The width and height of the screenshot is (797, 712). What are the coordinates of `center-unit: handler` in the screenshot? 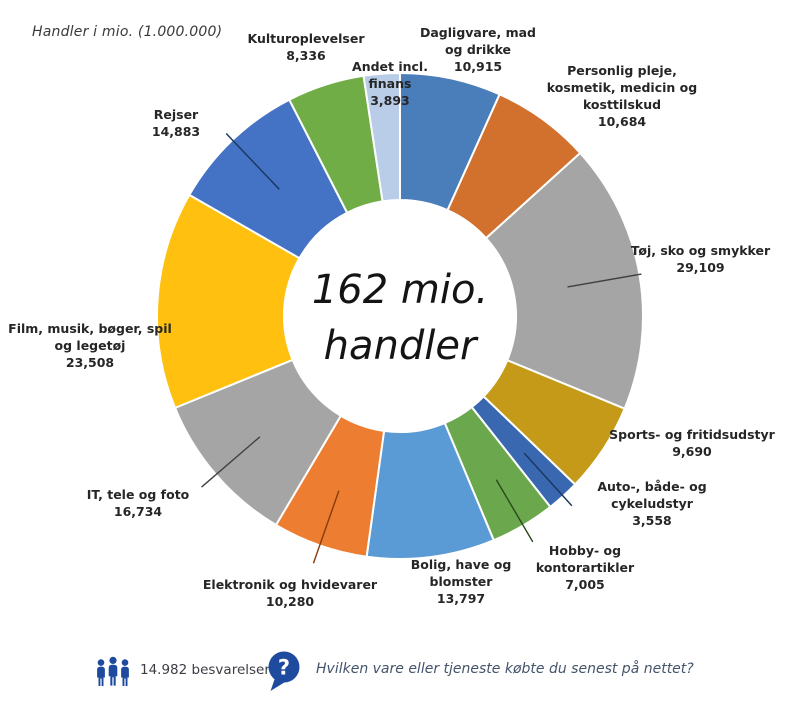 It's located at (400, 346).